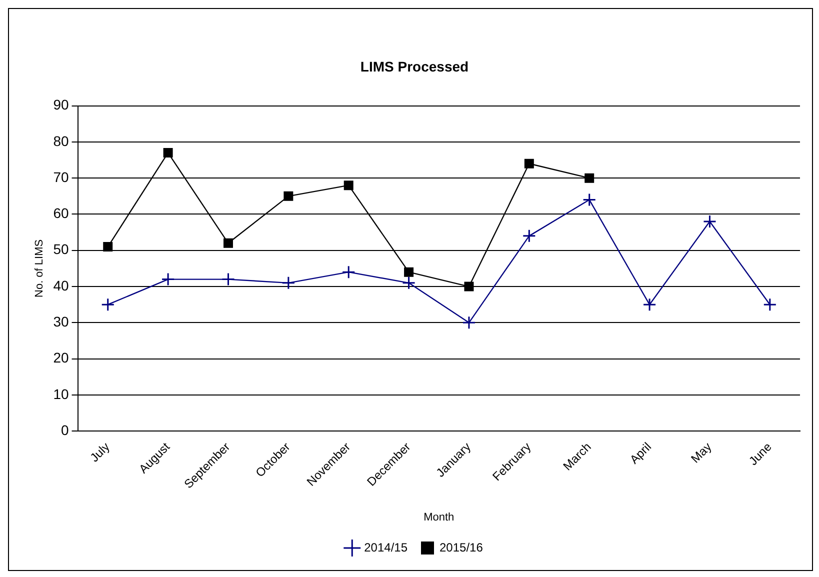  I want to click on legend-label: 2015/16, so click(462, 547).